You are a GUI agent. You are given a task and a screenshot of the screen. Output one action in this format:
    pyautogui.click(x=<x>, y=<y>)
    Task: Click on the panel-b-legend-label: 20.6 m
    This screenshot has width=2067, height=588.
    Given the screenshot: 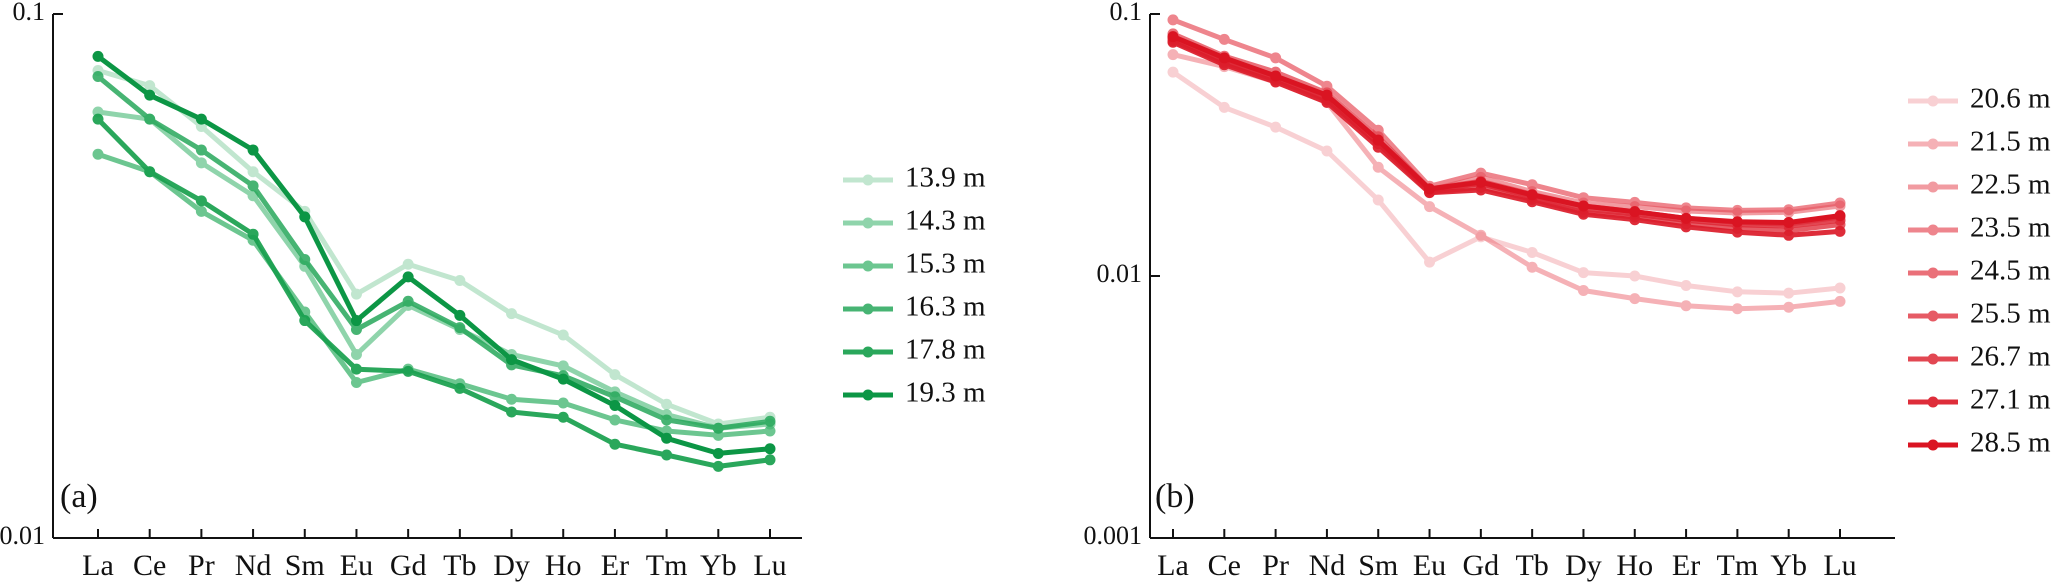 What is the action you would take?
    pyautogui.click(x=2010, y=99)
    